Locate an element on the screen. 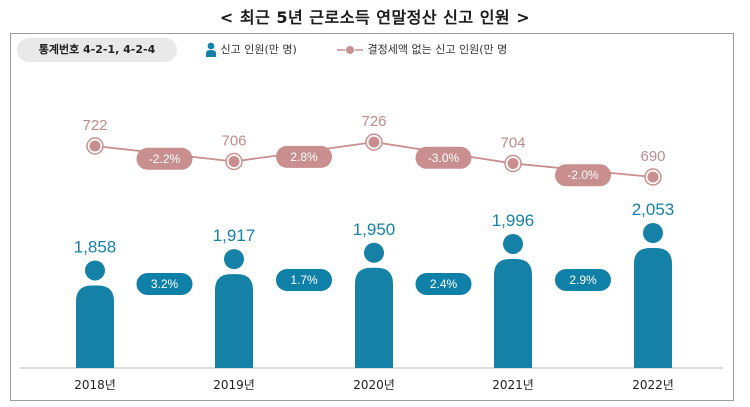 The height and width of the screenshot is (407, 750). bar-head-2018년 is located at coordinates (95, 270).